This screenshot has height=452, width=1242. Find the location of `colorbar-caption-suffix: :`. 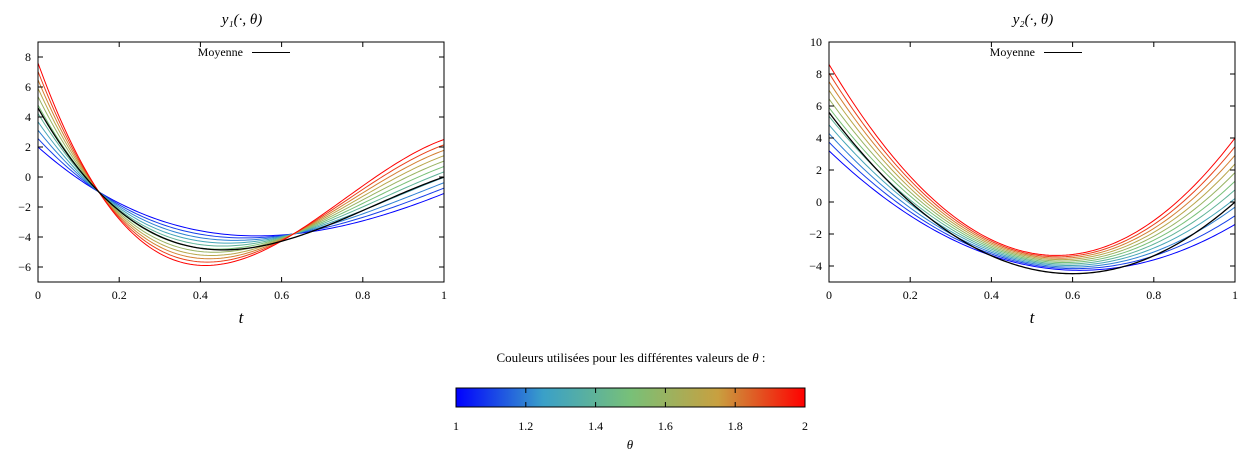

colorbar-caption-suffix: : is located at coordinates (762, 357).